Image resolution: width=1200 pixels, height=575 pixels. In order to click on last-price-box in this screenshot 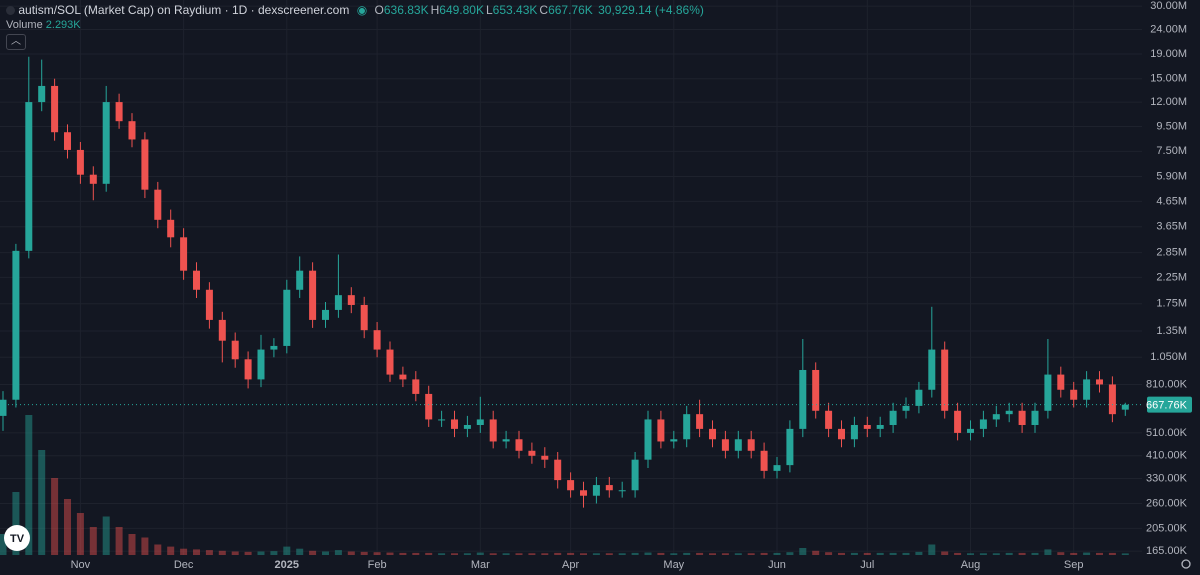, I will do `click(1169, 404)`.